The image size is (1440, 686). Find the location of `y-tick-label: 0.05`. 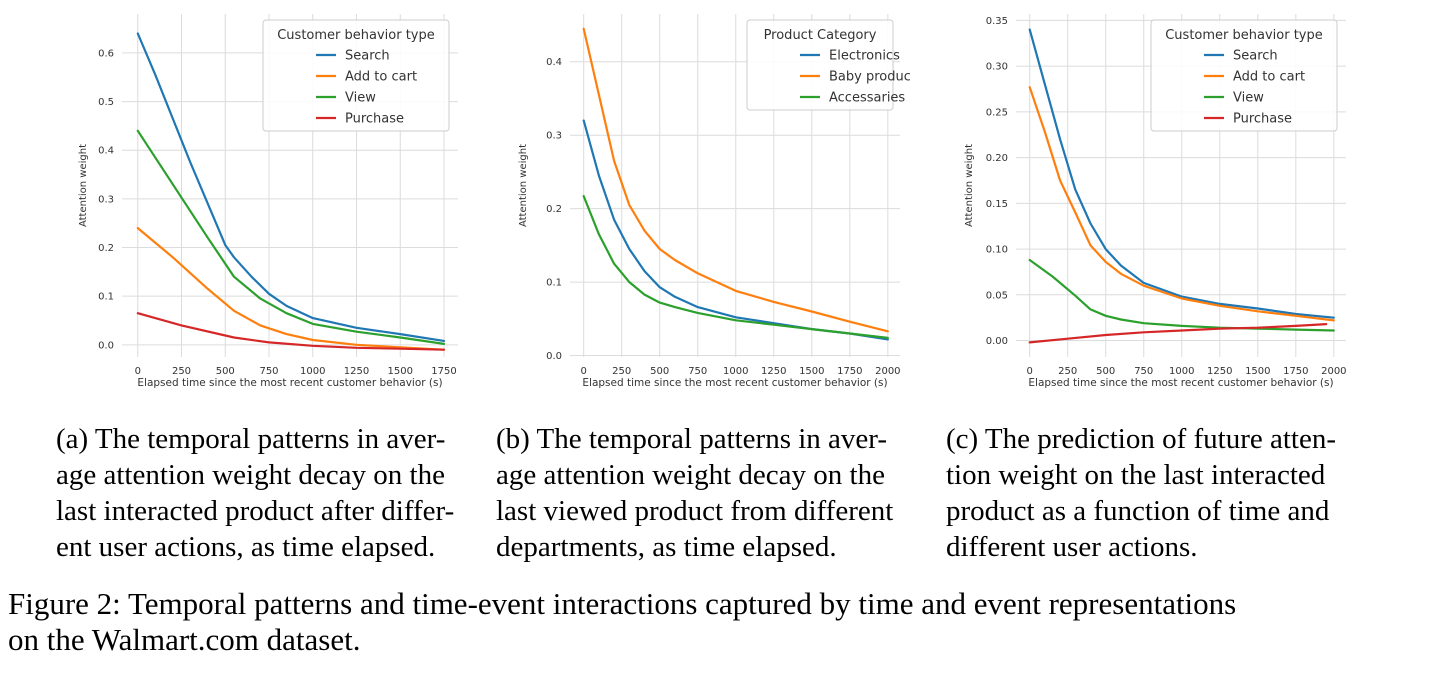

y-tick-label: 0.05 is located at coordinates (997, 295).